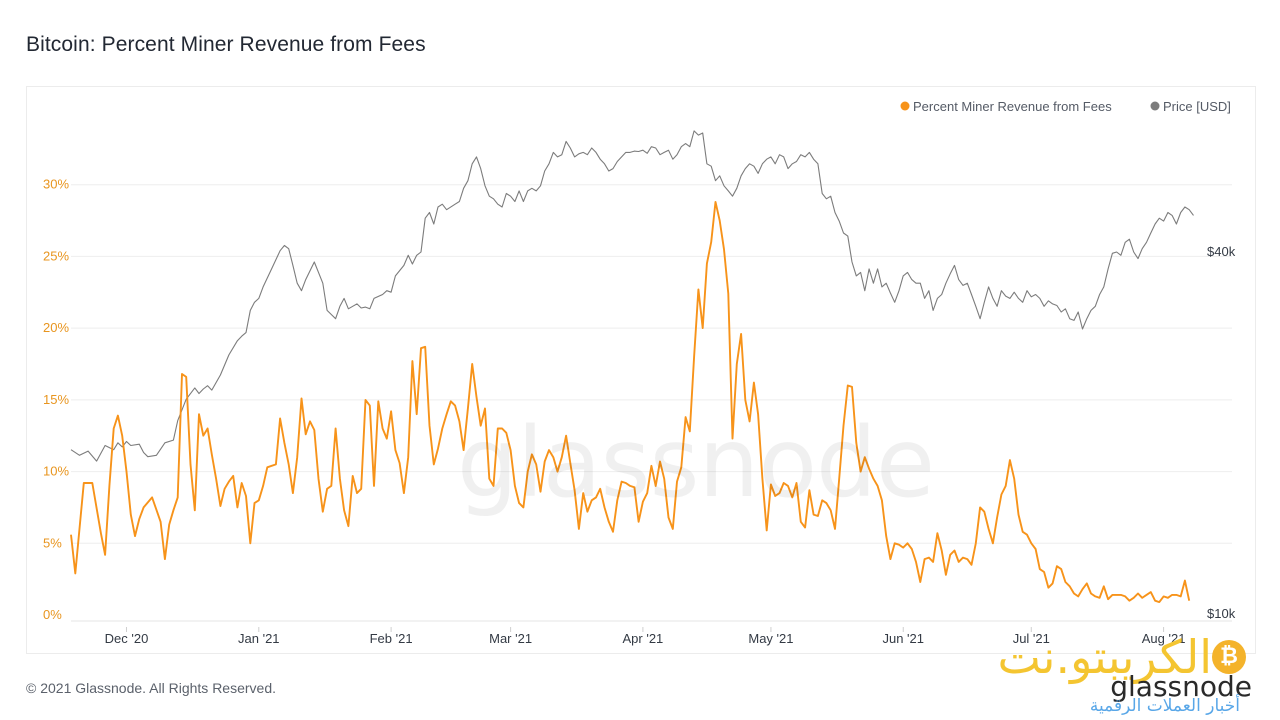  What do you see at coordinates (56, 327) in the screenshot?
I see `left-tick-label: 20%` at bounding box center [56, 327].